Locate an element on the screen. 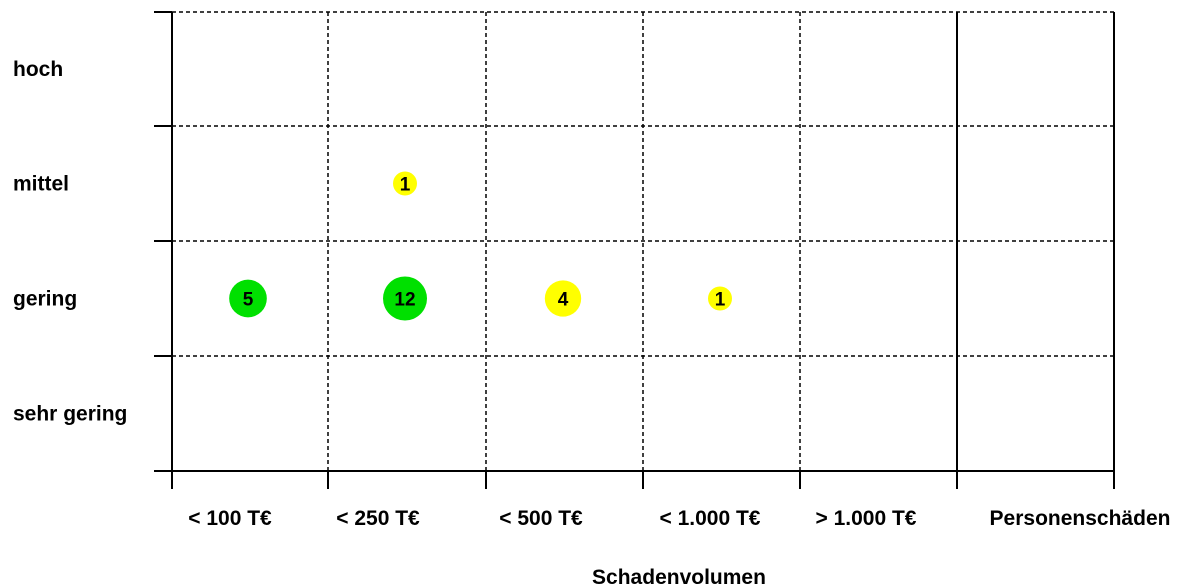  data-points: 5 12 4 1 1 is located at coordinates (480, 246).